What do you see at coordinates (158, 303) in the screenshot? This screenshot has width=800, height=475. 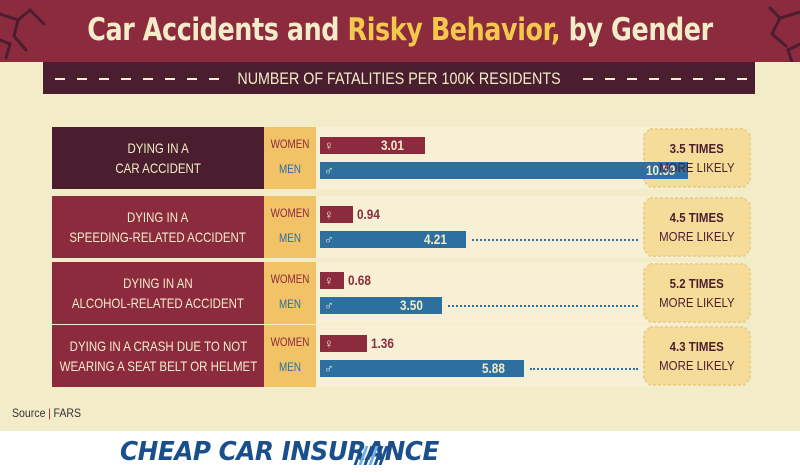 I see `category-label-line: ALCOHOL-RELATED ACCIDENT` at bounding box center [158, 303].